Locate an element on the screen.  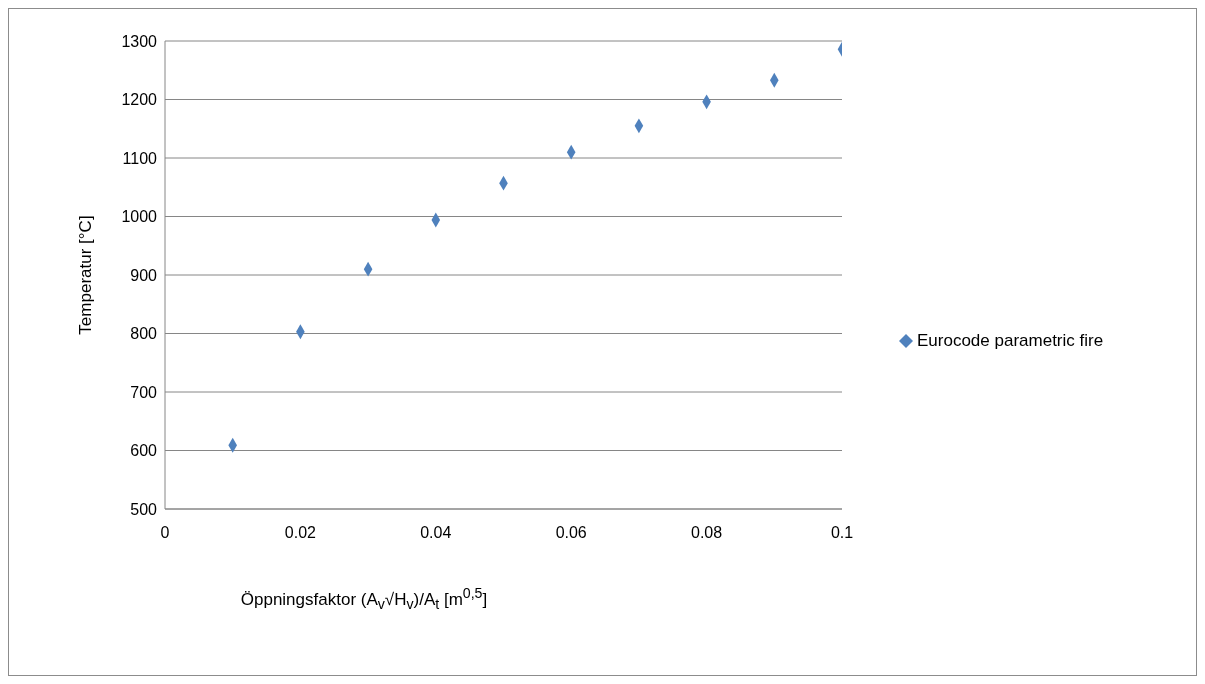
y-axis-title: Temperatur [°C] is located at coordinates (86, 275).